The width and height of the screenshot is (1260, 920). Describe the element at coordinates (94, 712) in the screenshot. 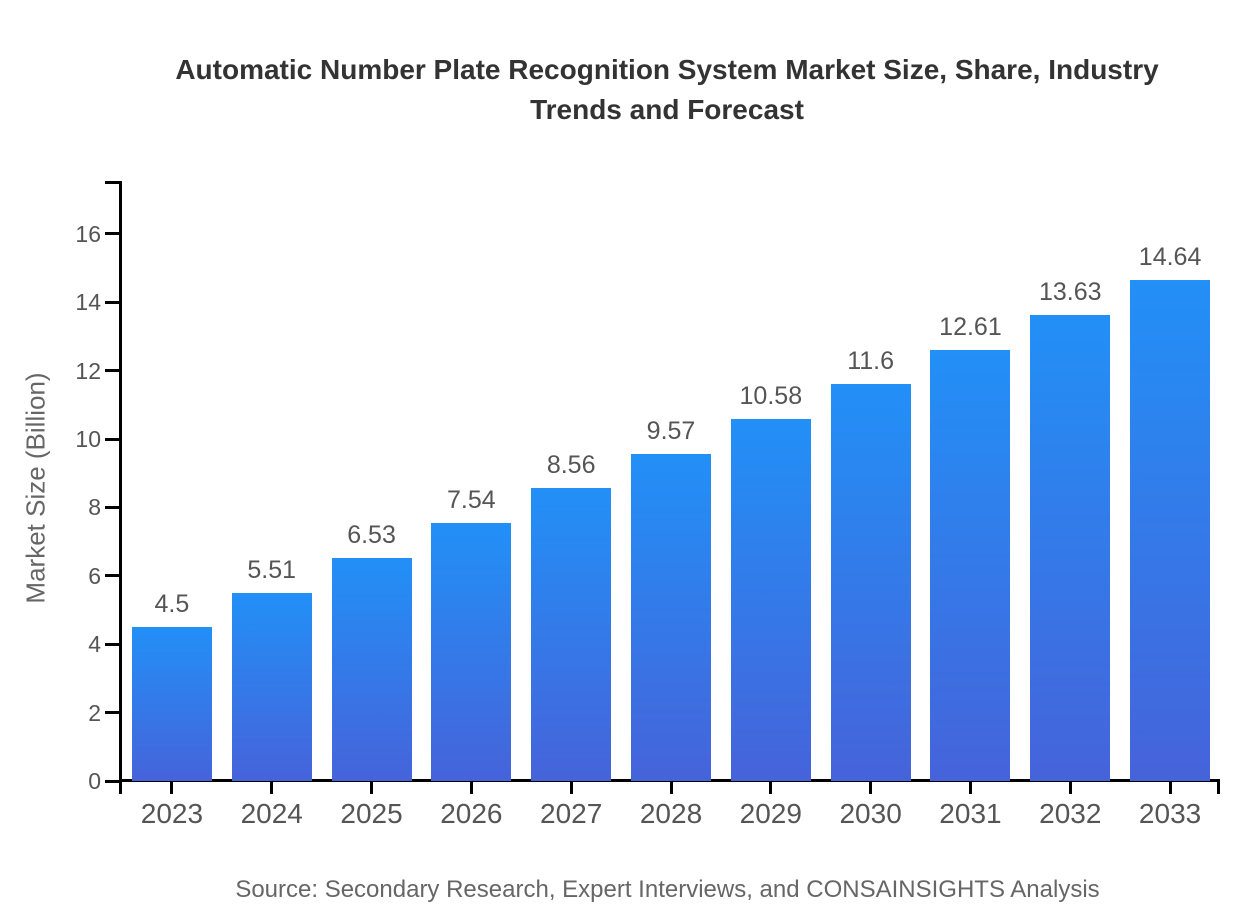

I see `y-tick-label: 2` at that location.